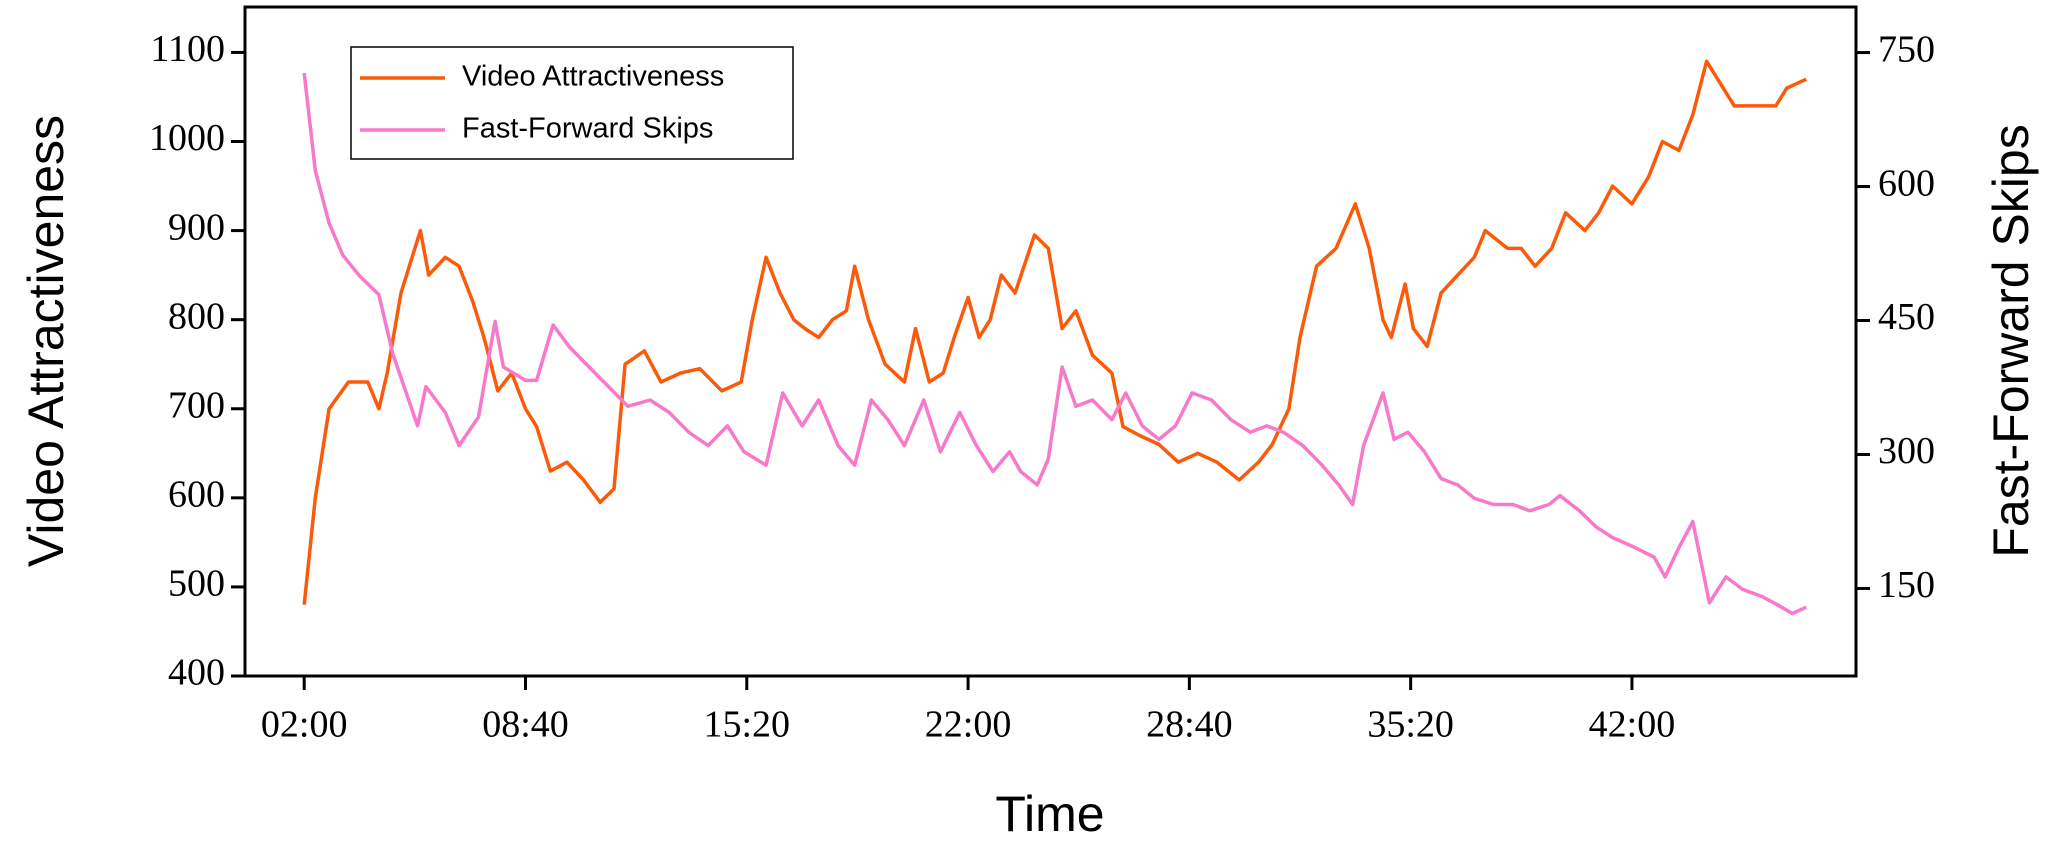  What do you see at coordinates (196, 584) in the screenshot?
I see `y-tick-label: 500` at bounding box center [196, 584].